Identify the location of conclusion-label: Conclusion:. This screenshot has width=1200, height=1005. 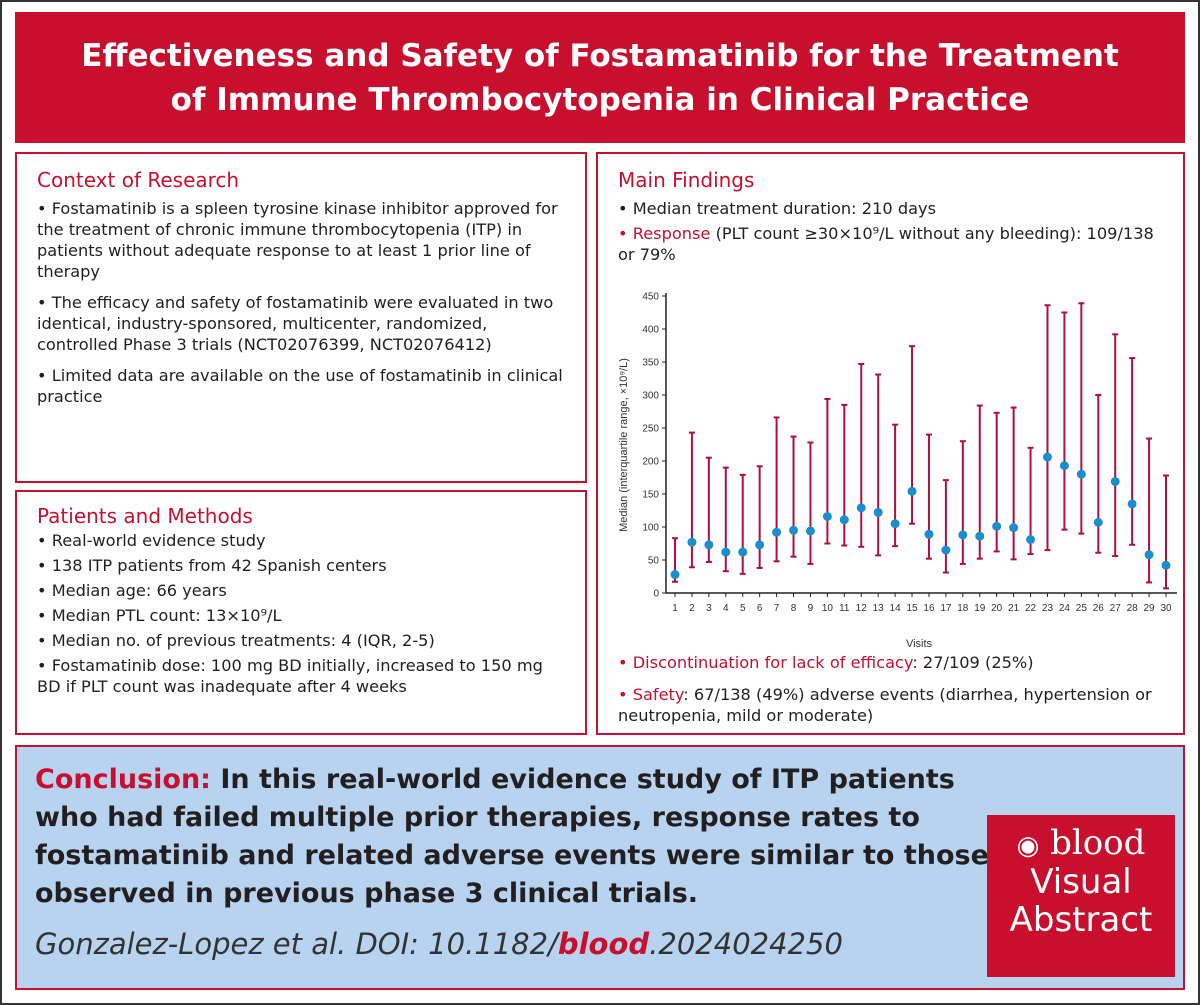
(123, 779).